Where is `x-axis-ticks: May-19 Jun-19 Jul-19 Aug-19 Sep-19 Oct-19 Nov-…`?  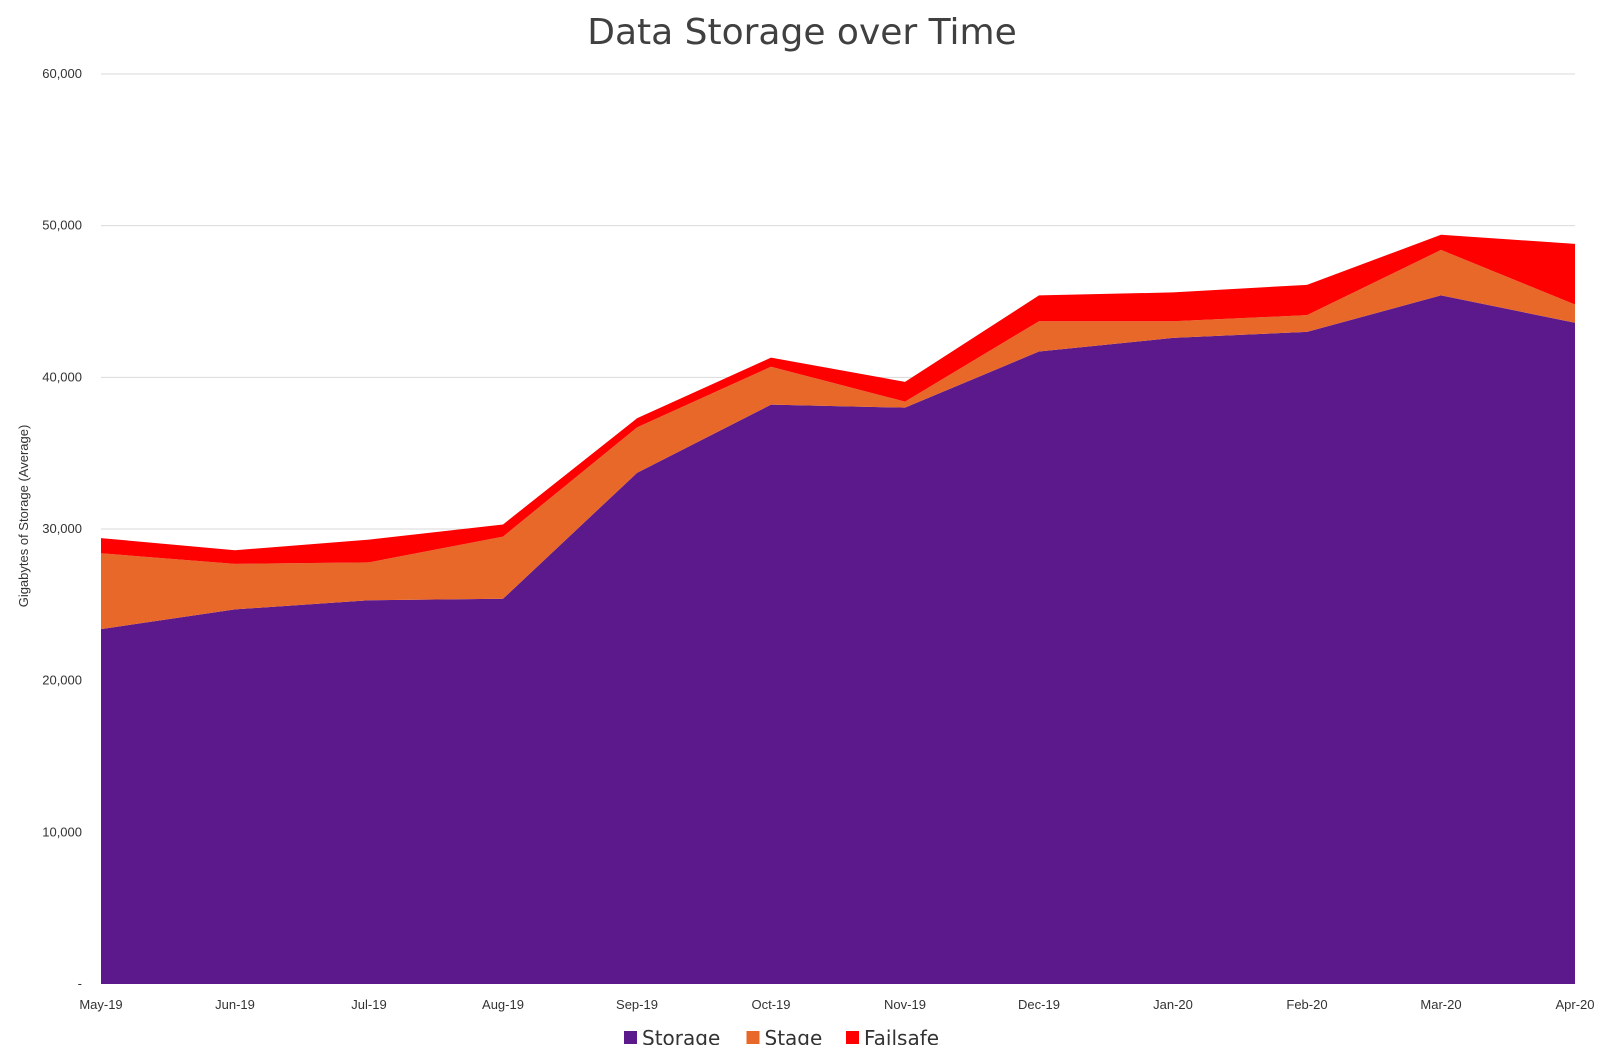
x-axis-ticks: May-19 Jun-19 Jul-19 Aug-19 Sep-19 Oct-19 Nov-… is located at coordinates (836, 1004).